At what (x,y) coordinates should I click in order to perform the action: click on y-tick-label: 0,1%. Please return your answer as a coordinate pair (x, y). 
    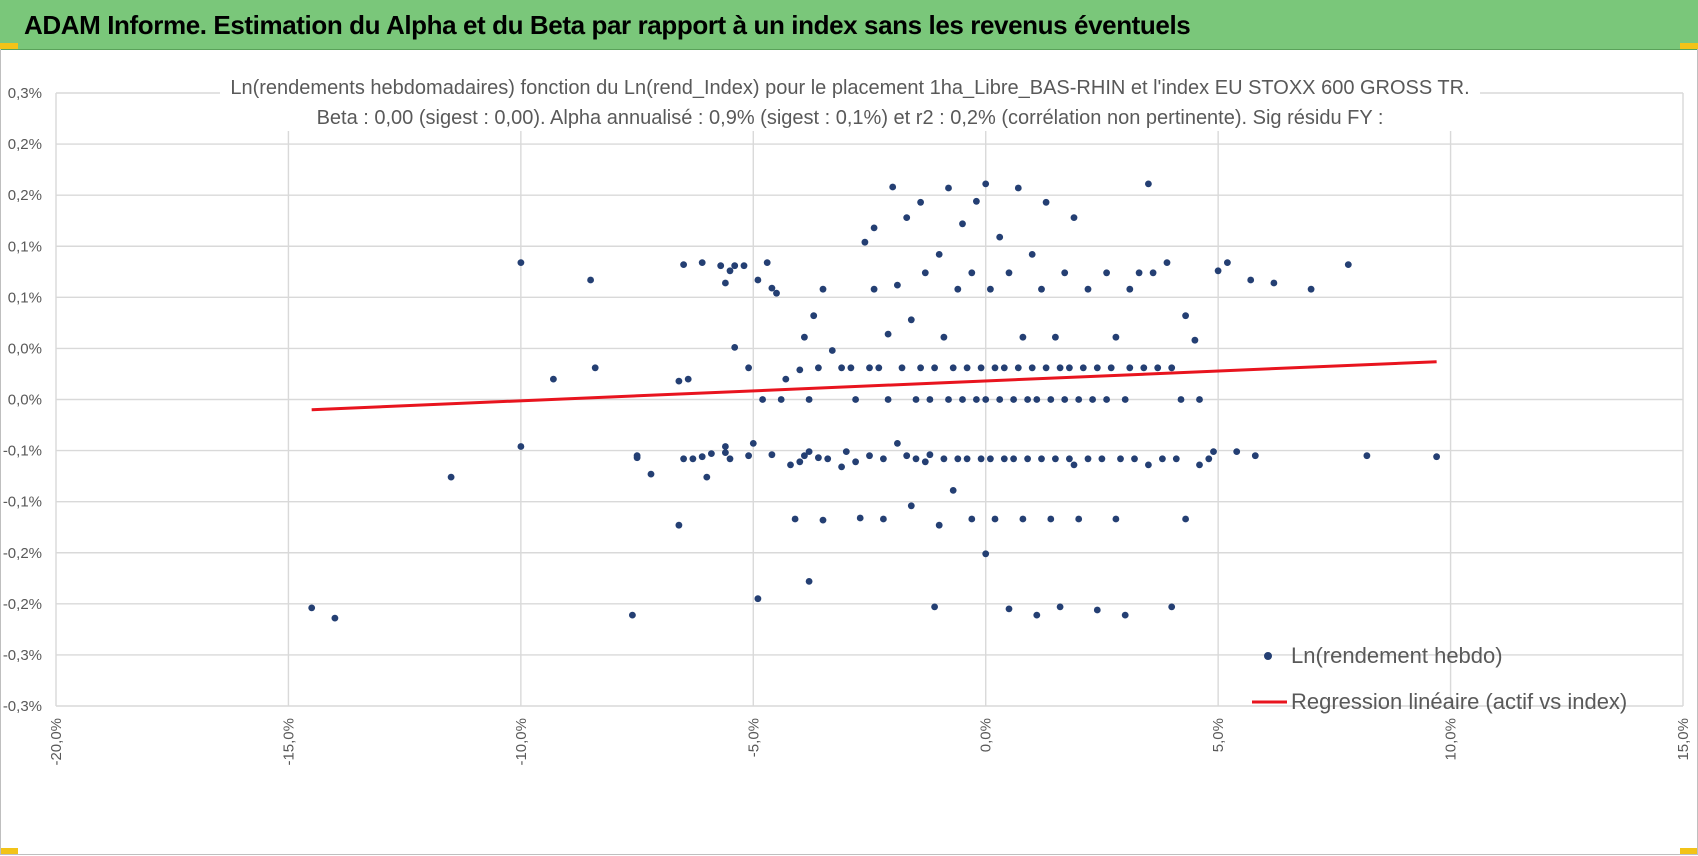
    Looking at the image, I should click on (25, 297).